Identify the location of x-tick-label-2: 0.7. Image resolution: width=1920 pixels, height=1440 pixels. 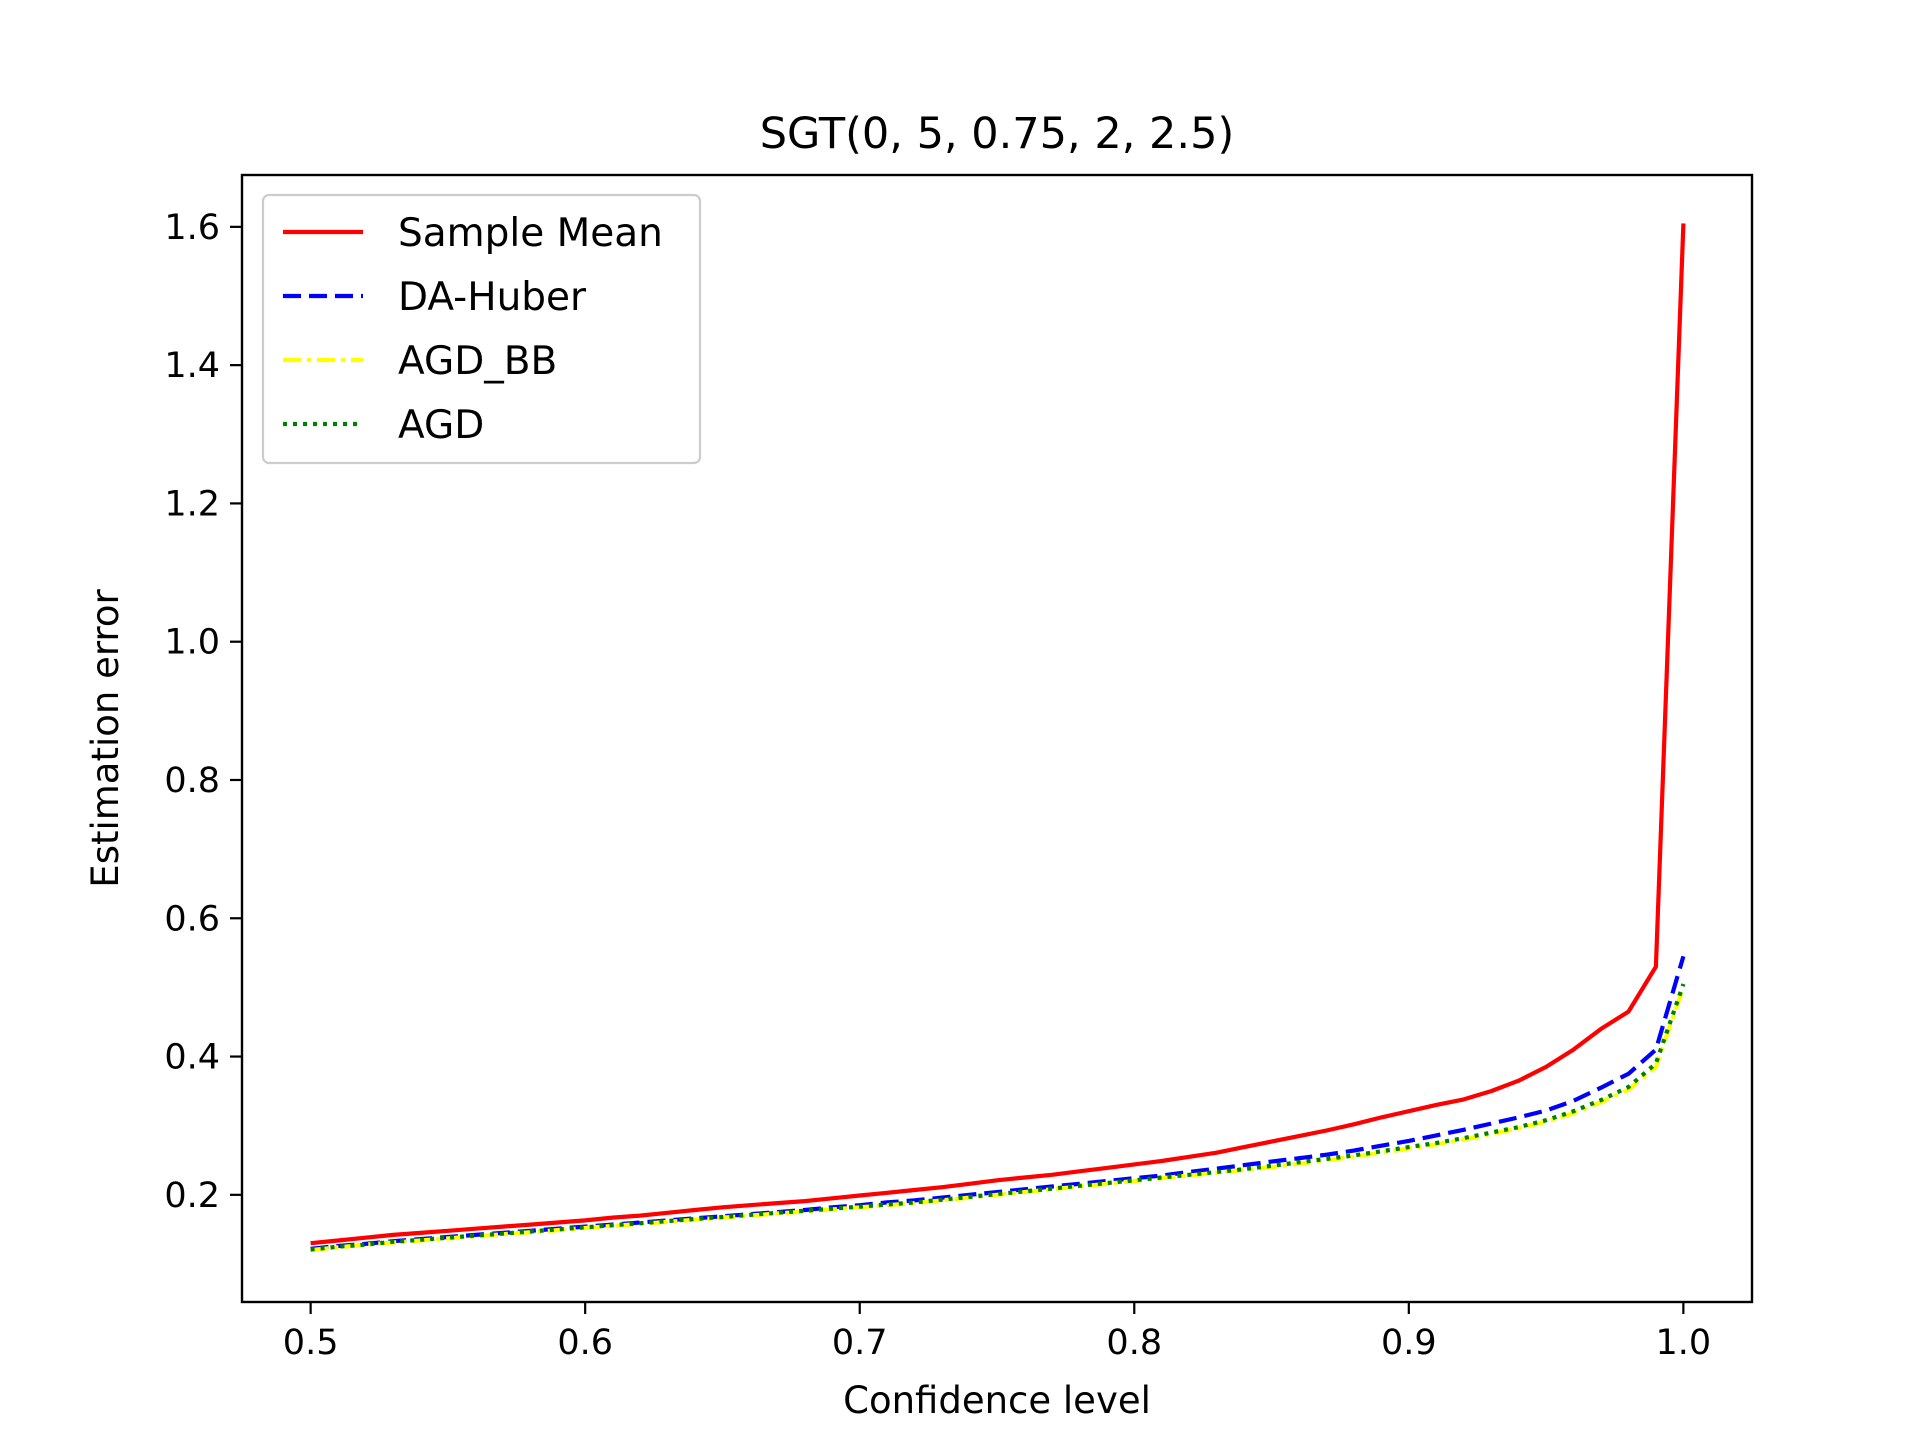
(860, 1343).